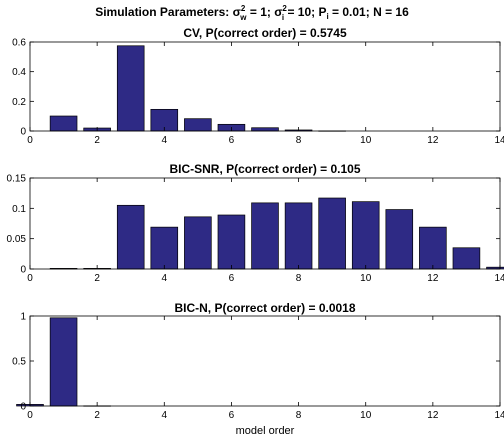 Image resolution: width=504 pixels, height=442 pixels. What do you see at coordinates (17, 179) in the screenshot?
I see `y-tick-label: 0.15` at bounding box center [17, 179].